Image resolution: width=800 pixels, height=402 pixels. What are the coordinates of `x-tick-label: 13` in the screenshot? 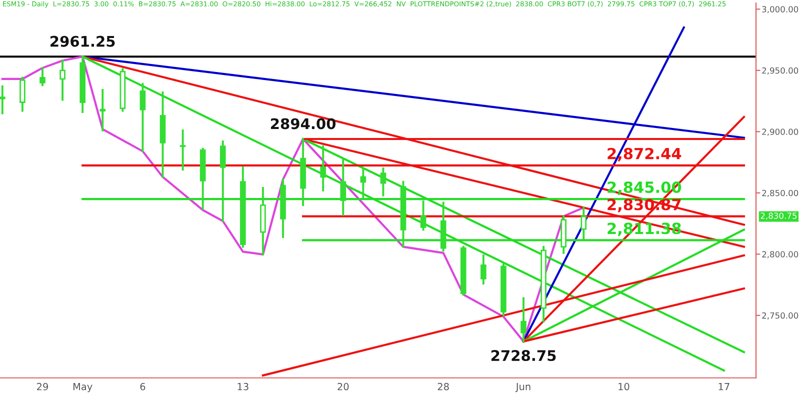 It's located at (243, 386).